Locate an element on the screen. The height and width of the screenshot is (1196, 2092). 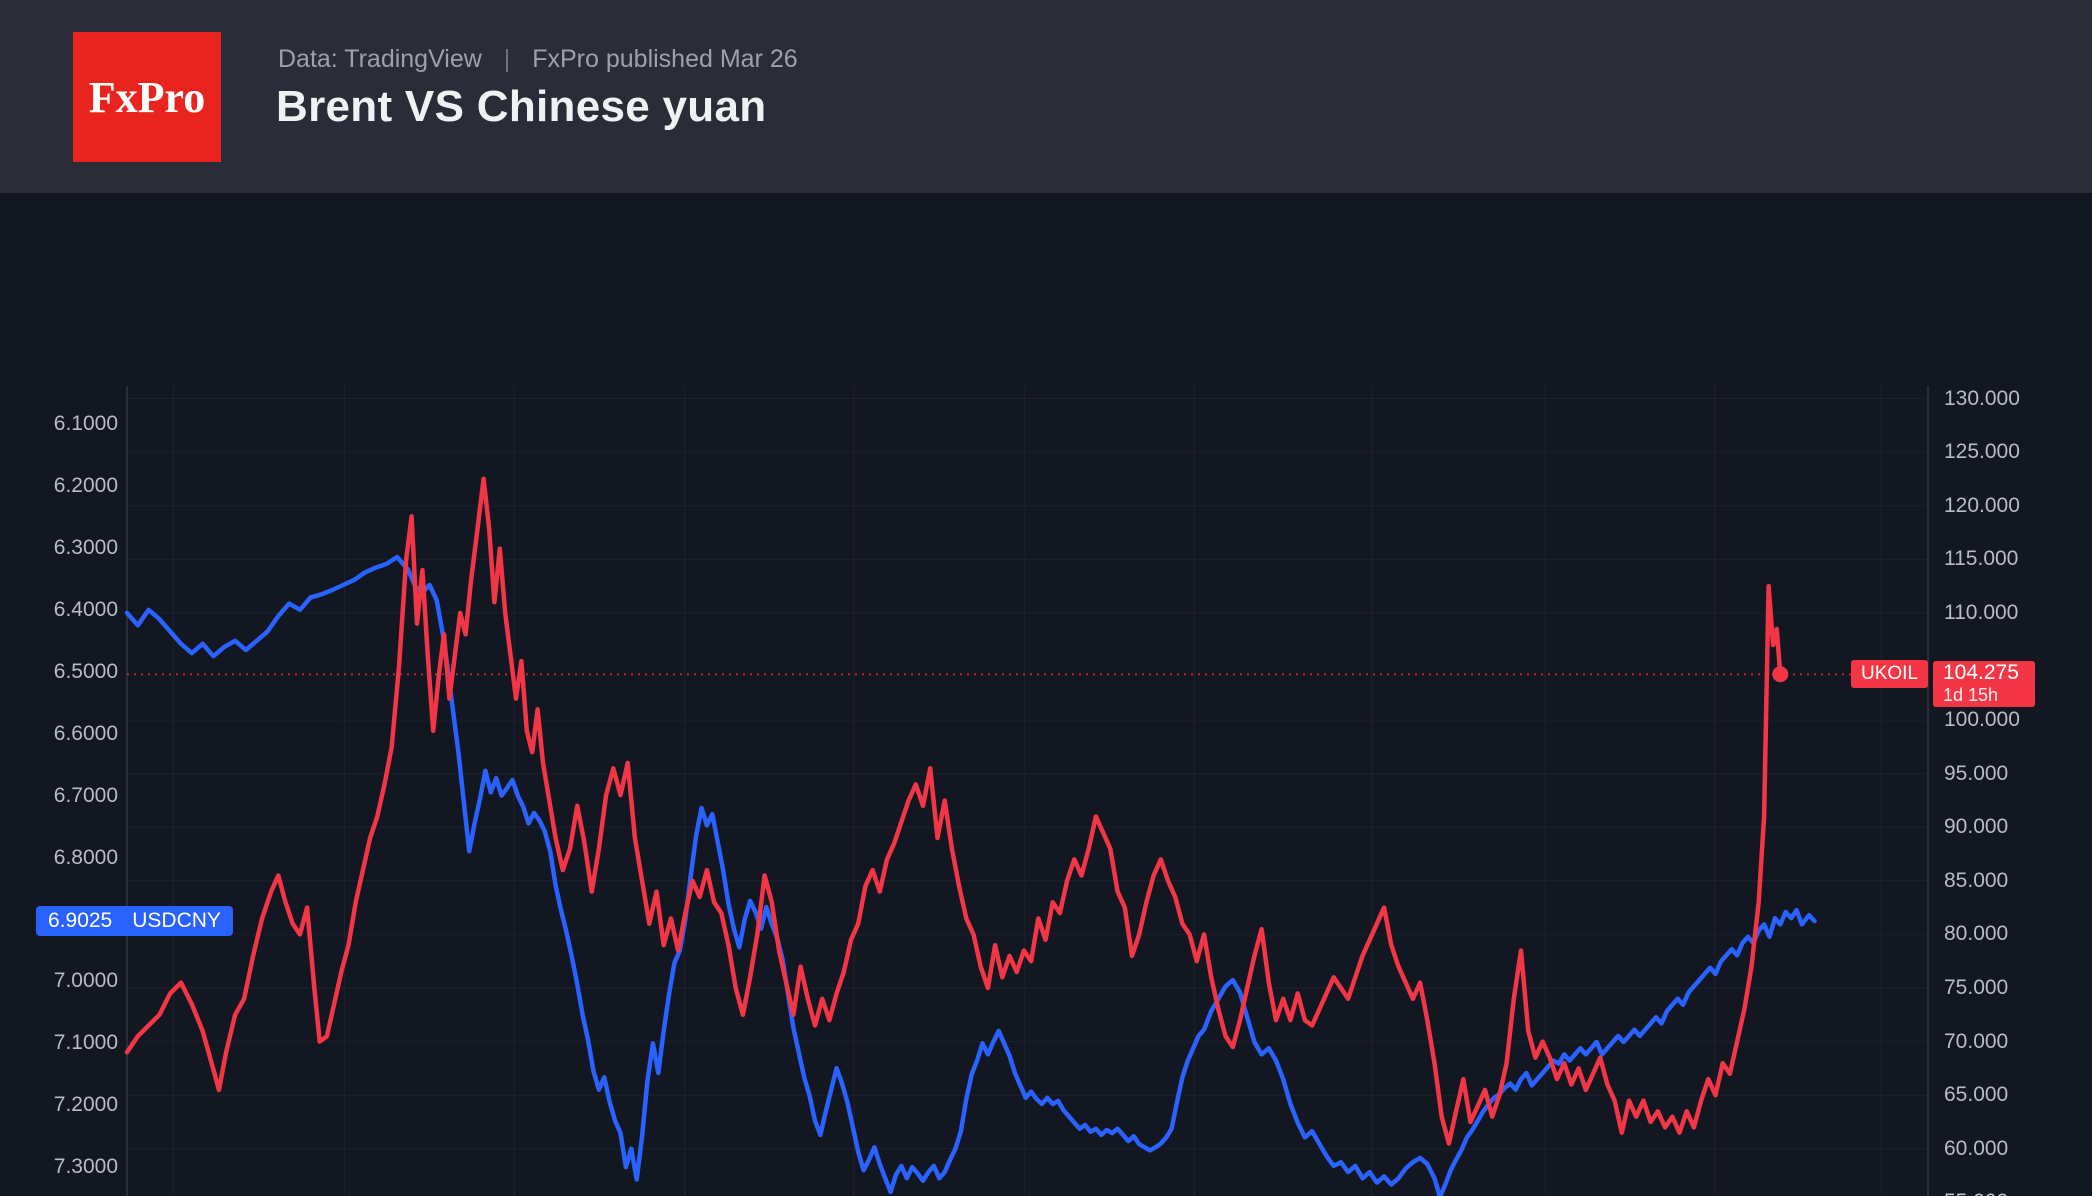
ukoil-symbol-badge: UKOIL is located at coordinates (1890, 674).